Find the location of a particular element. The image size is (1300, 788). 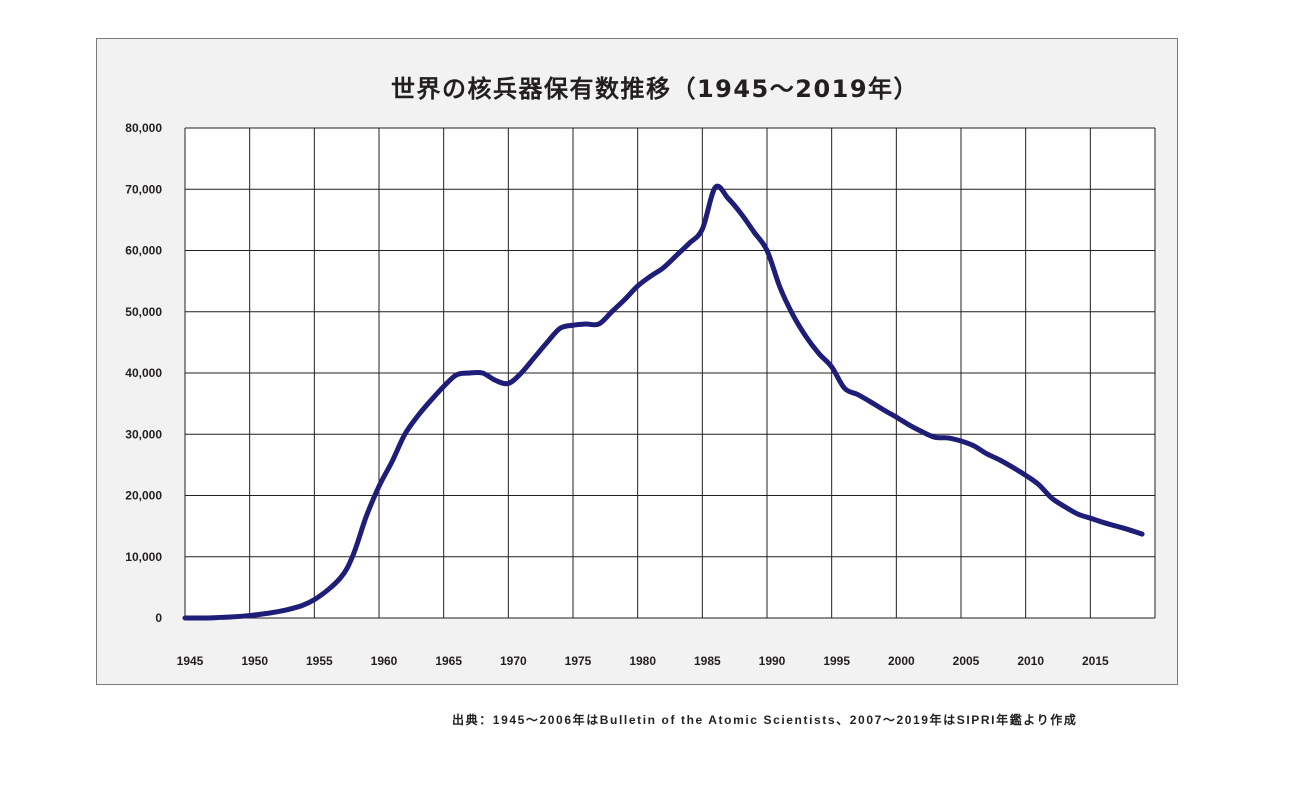

x-tick-label: 1965 is located at coordinates (448, 661).